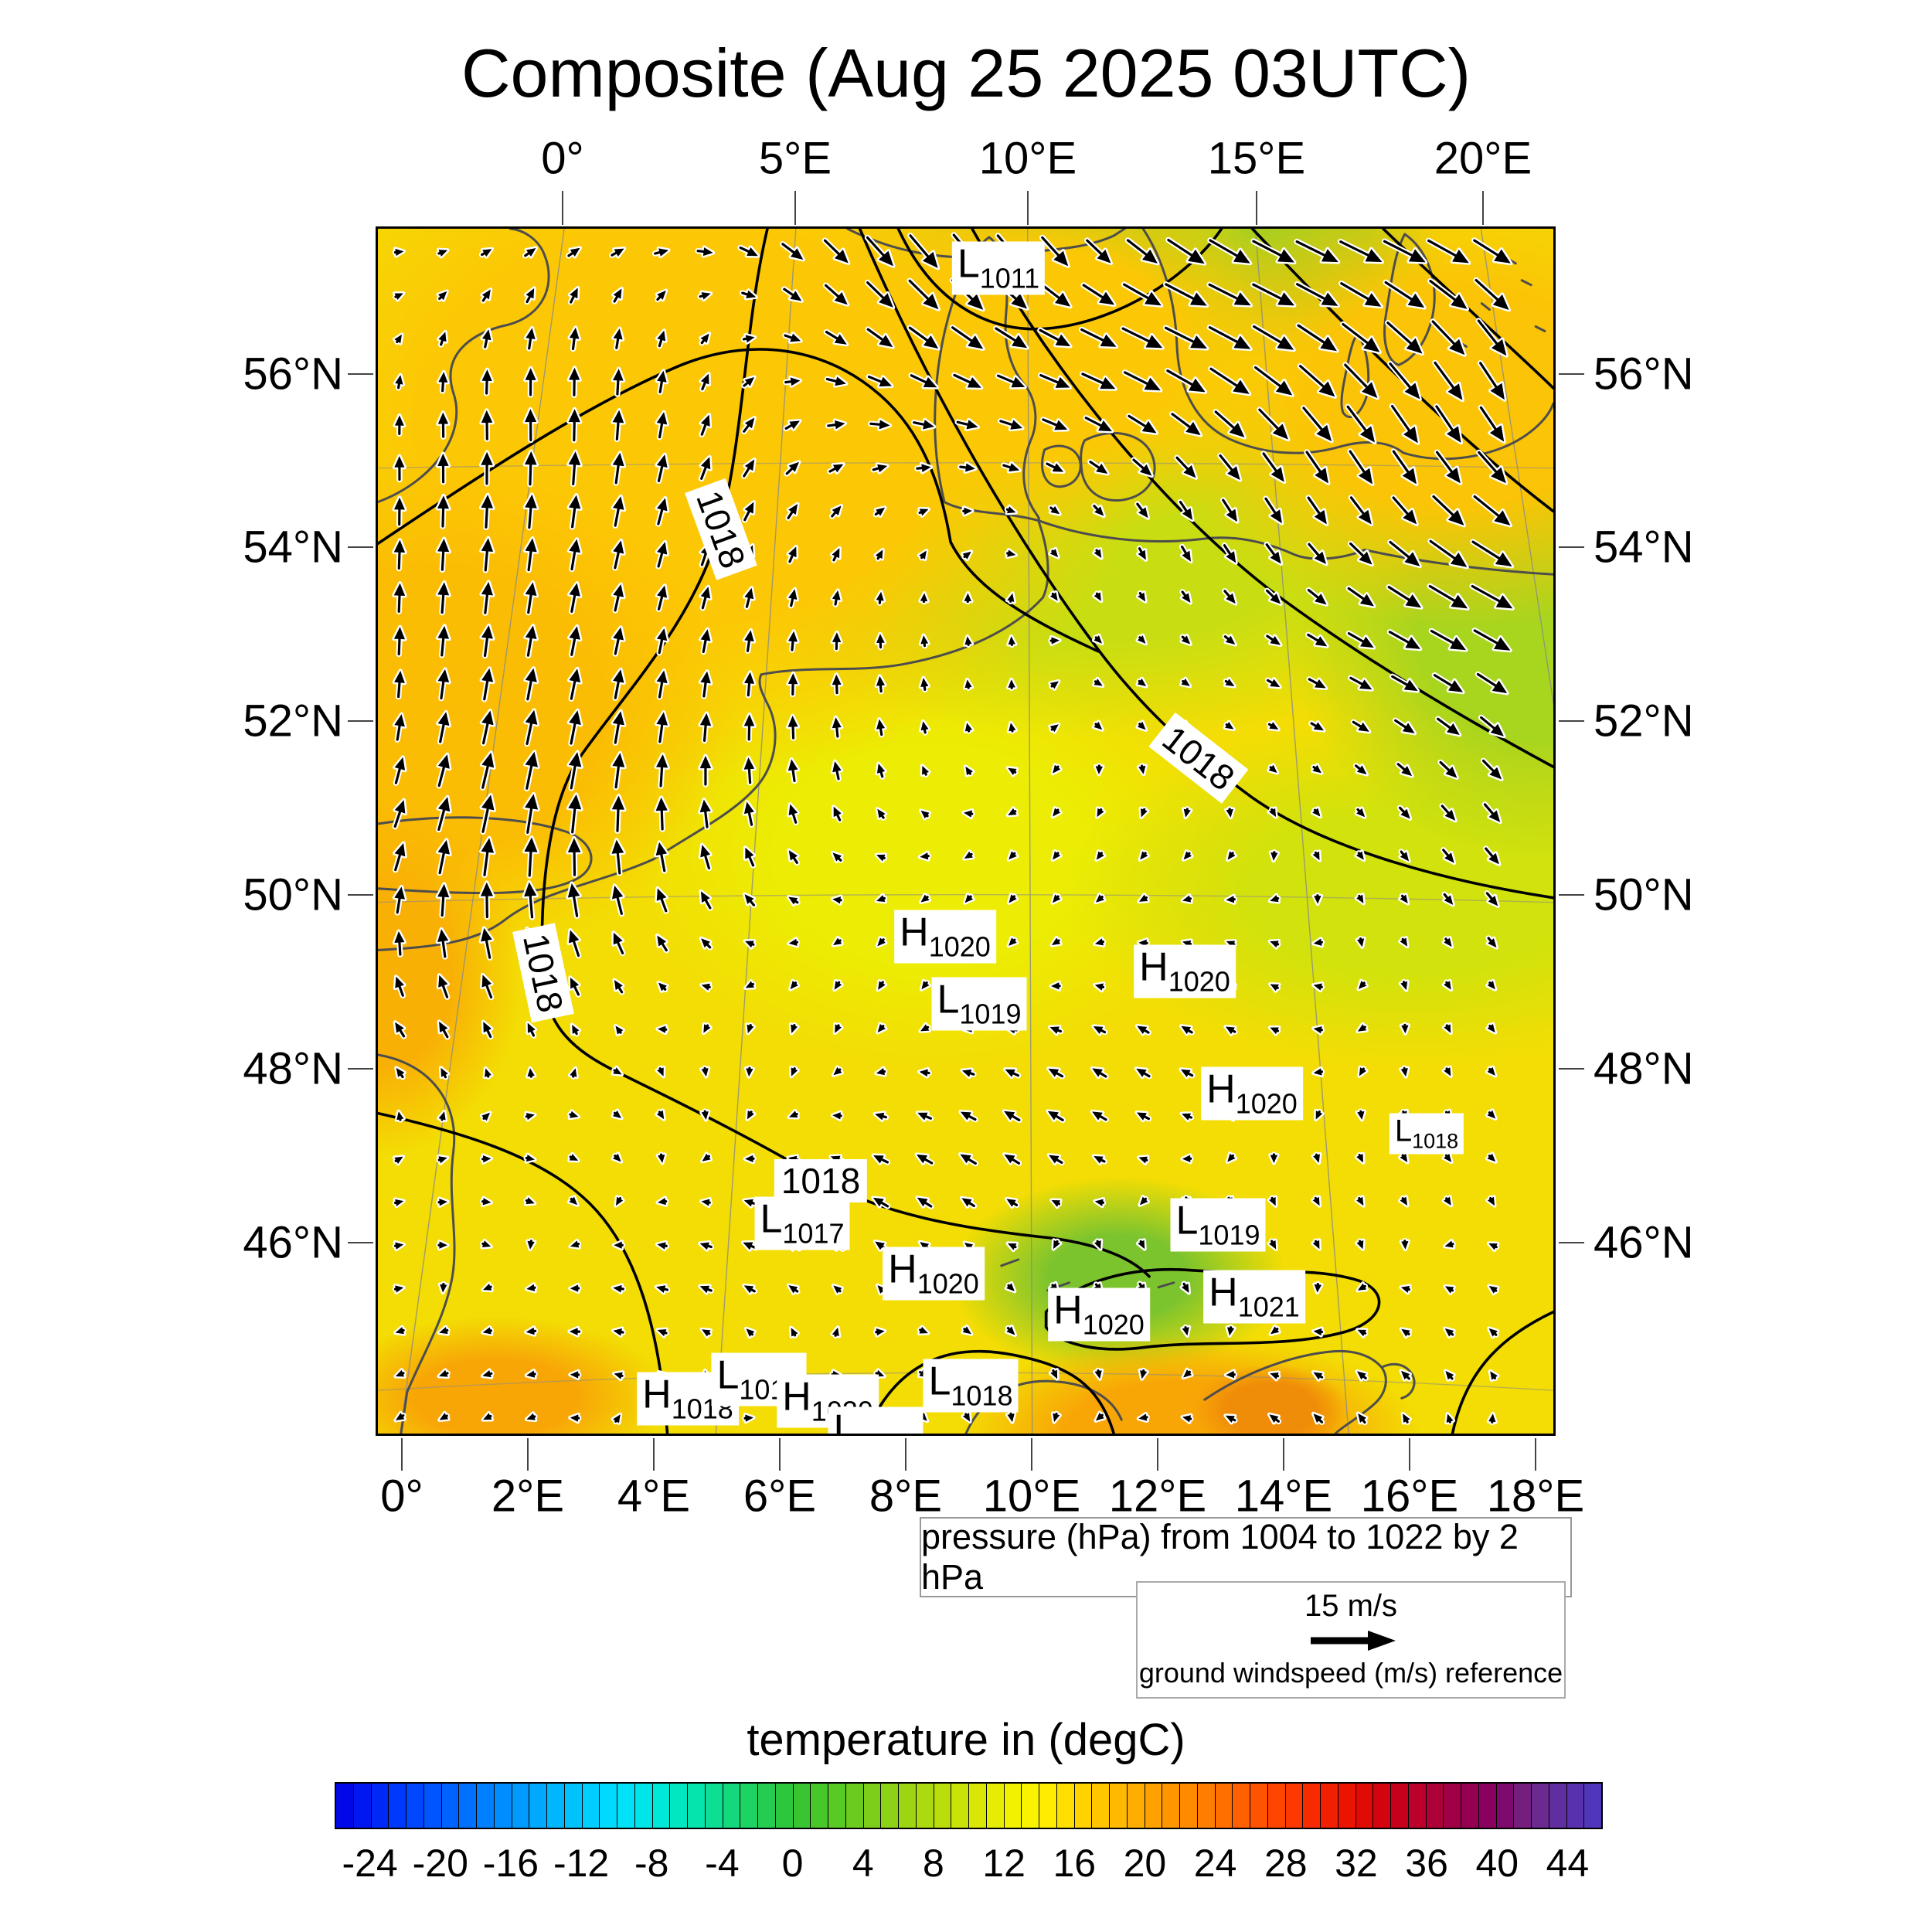 Image resolution: width=1932 pixels, height=1932 pixels. What do you see at coordinates (652, 1864) in the screenshot?
I see `colorbar-tick-label: -8` at bounding box center [652, 1864].